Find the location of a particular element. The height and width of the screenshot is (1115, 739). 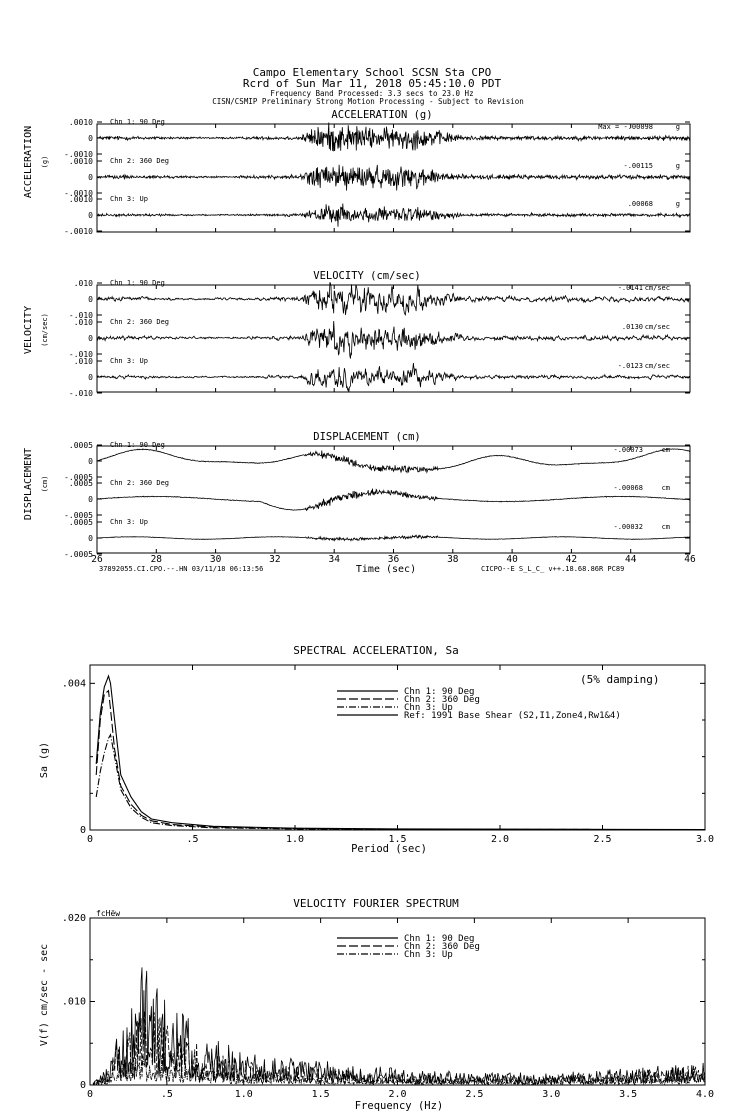

sa-xtick-label: 0 is located at coordinates (90, 839).